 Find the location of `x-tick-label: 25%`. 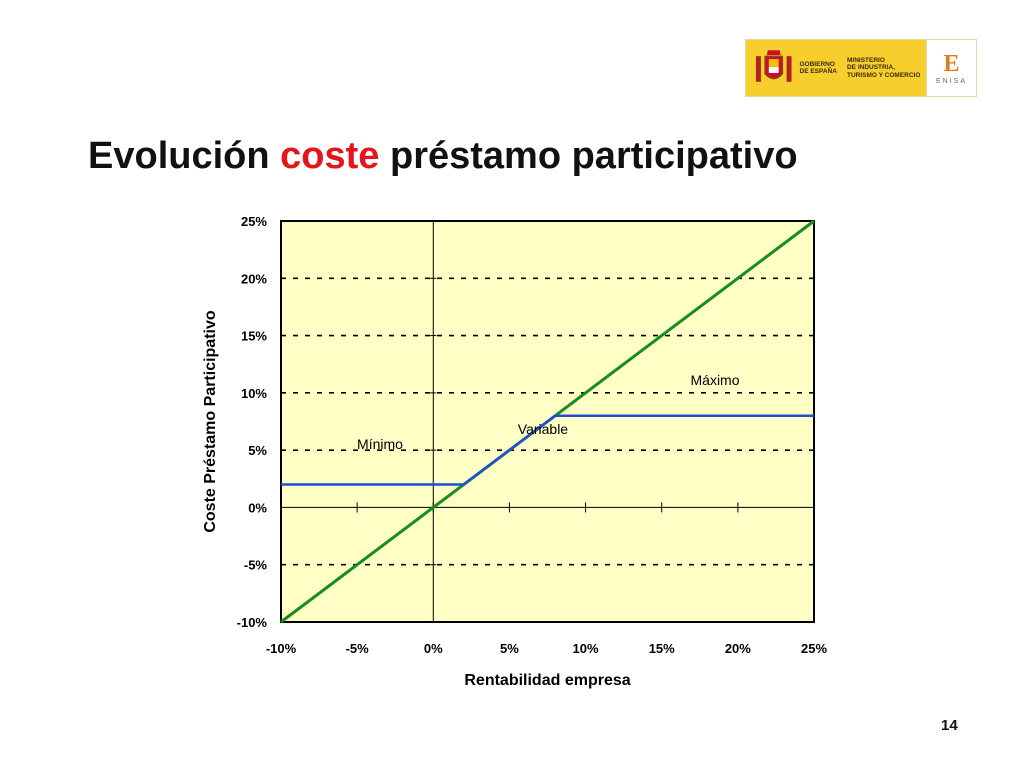

x-tick-label: 25% is located at coordinates (814, 648).